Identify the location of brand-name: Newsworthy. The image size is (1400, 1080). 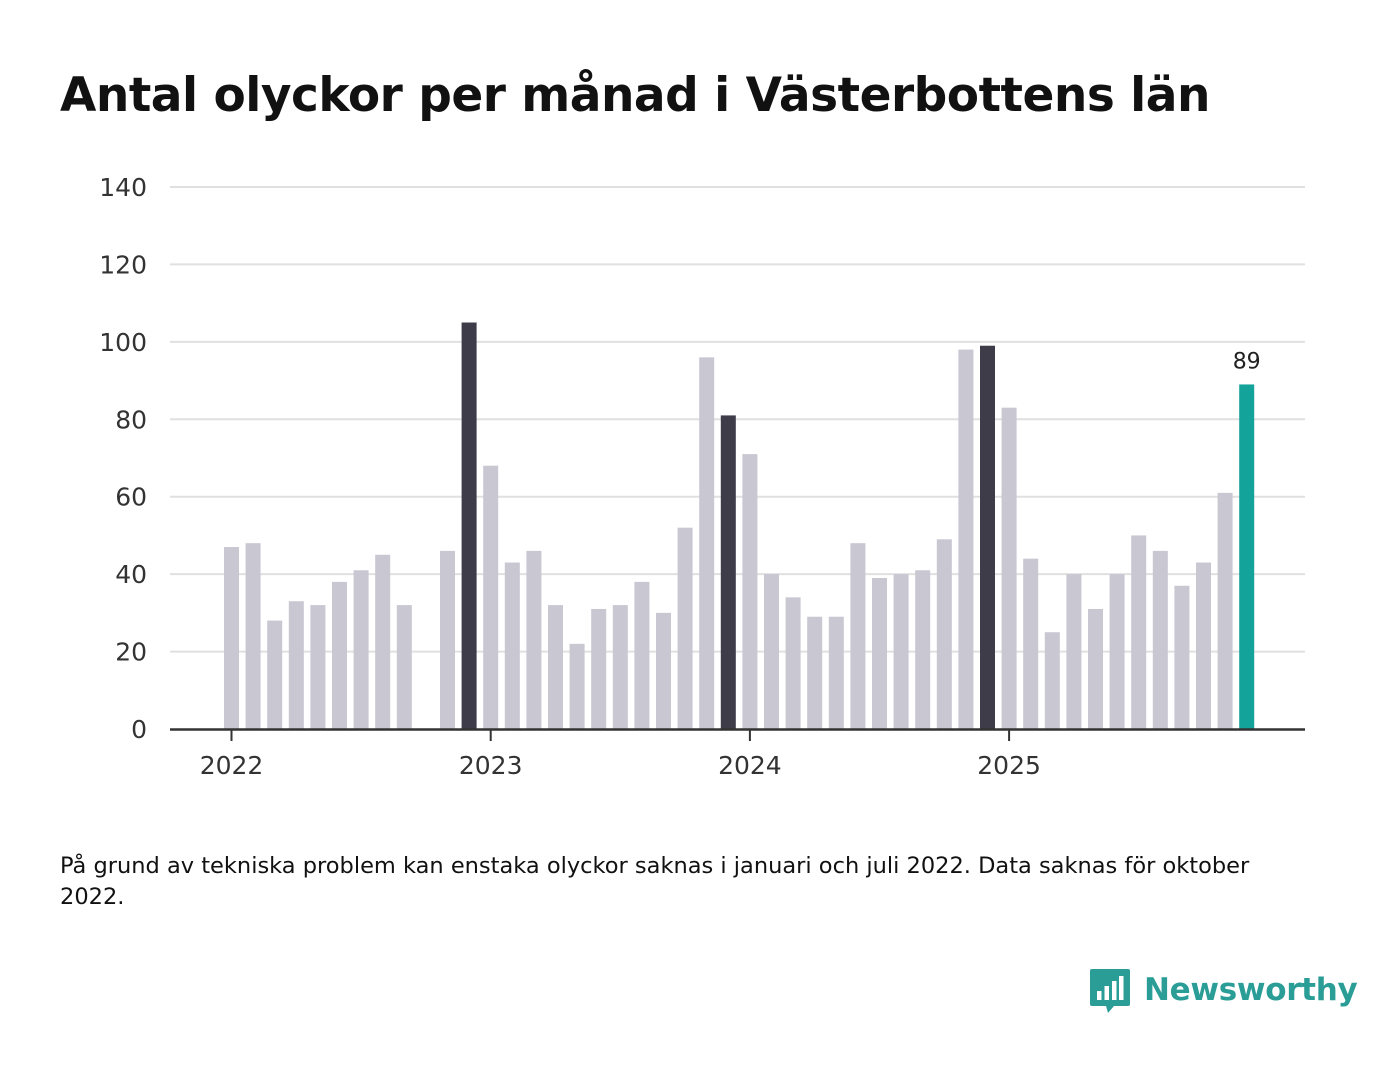
(1251, 990).